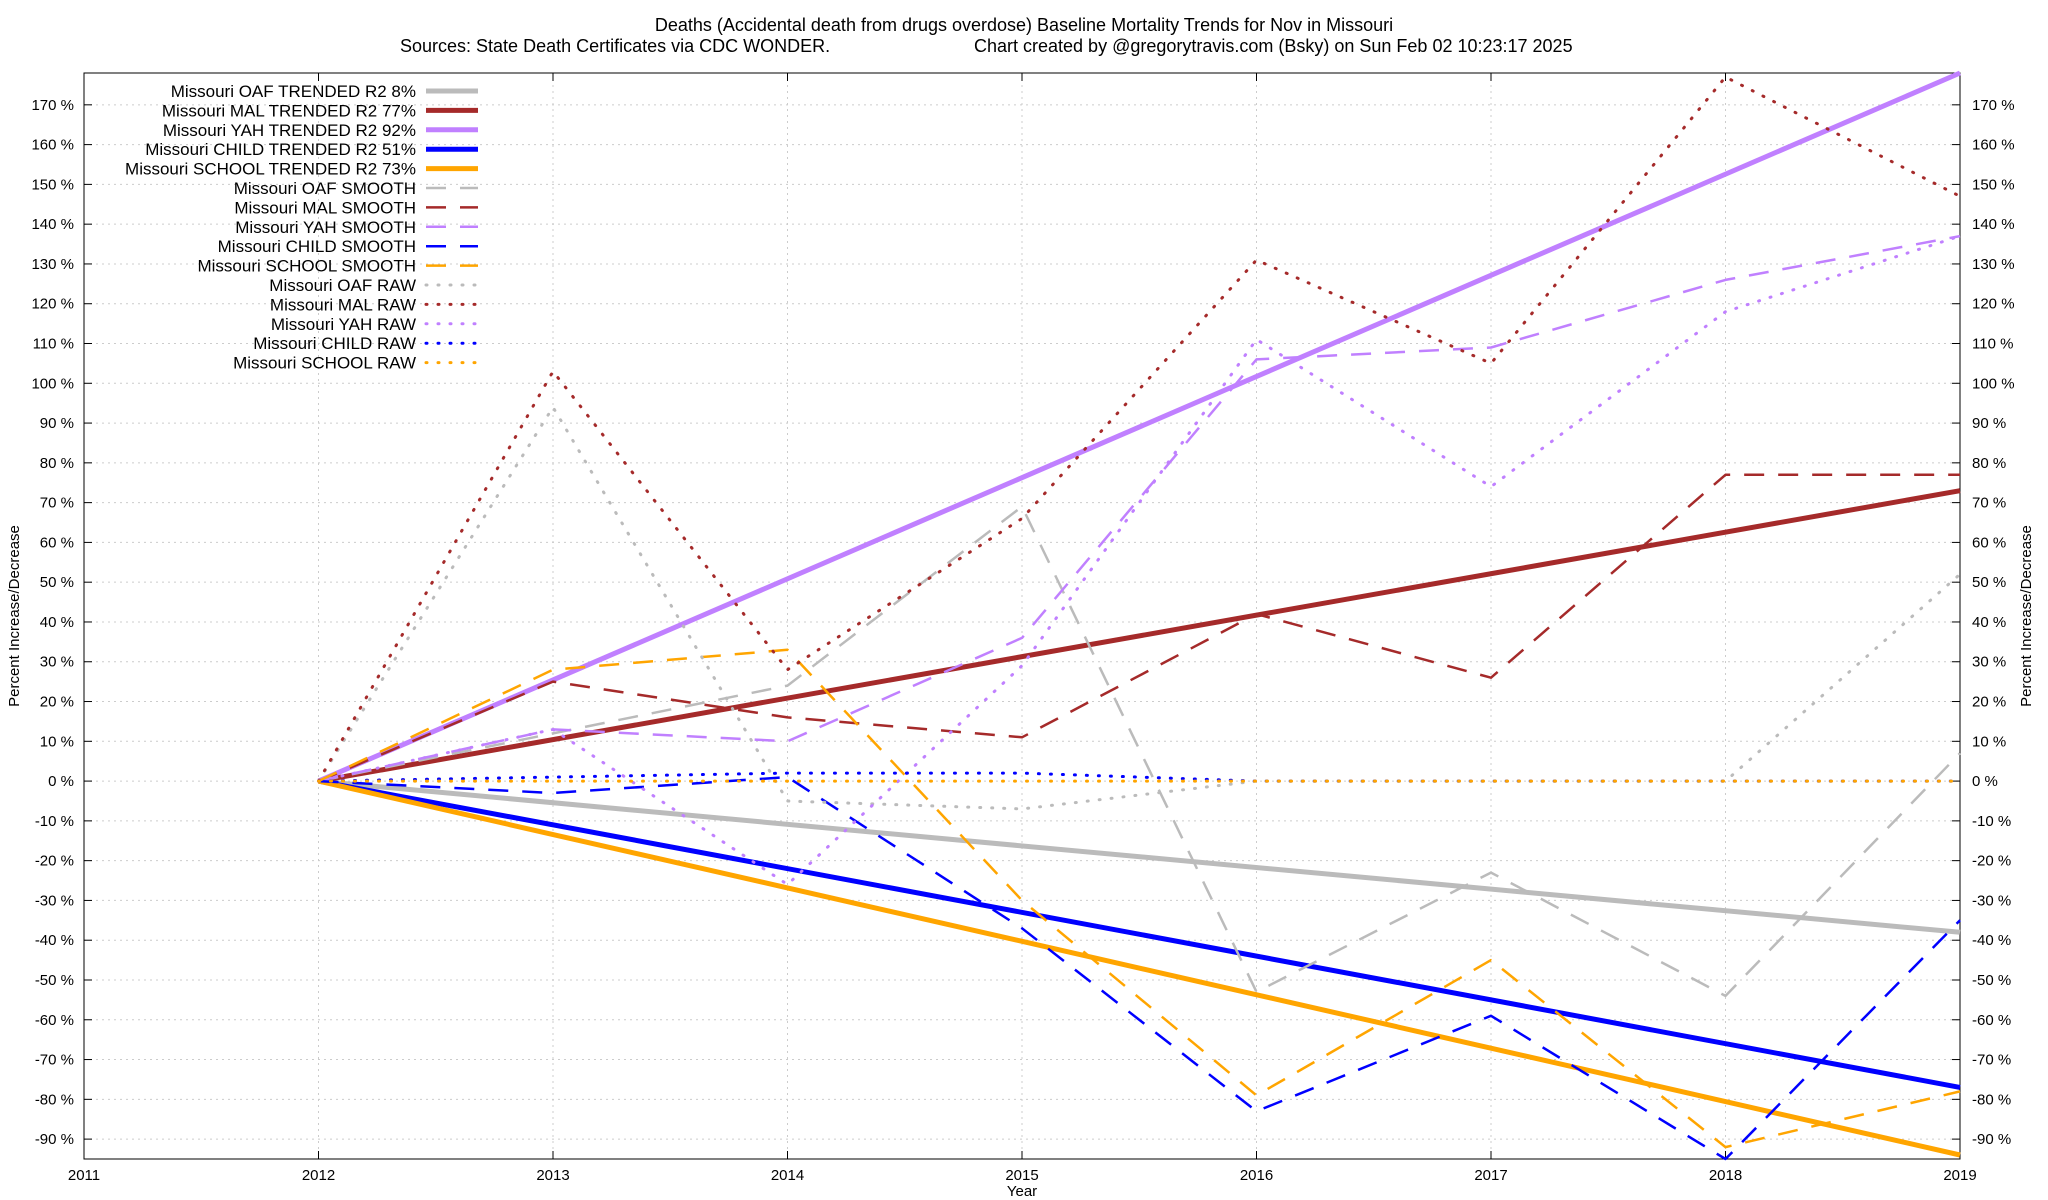 The width and height of the screenshot is (2048, 1200). Describe the element at coordinates (52, 383) in the screenshot. I see `y-tick-label-left: 100 %` at that location.